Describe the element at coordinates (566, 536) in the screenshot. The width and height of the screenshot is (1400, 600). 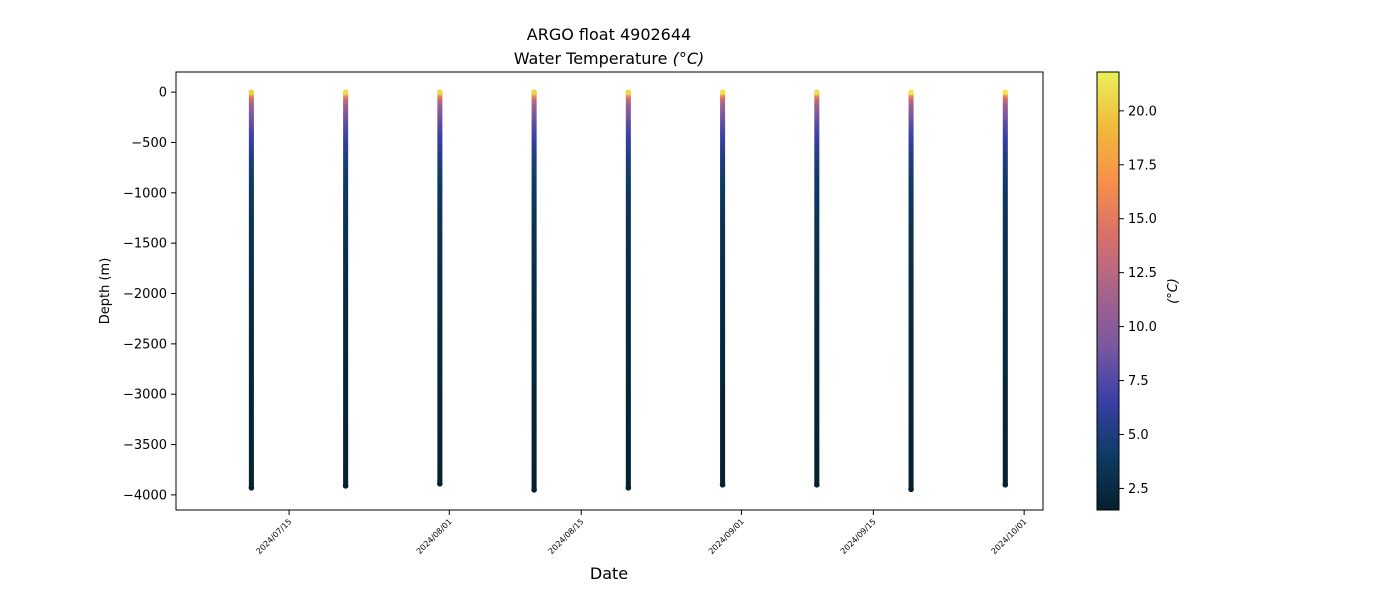
I see `x-tick-label: 2024/08/15` at that location.